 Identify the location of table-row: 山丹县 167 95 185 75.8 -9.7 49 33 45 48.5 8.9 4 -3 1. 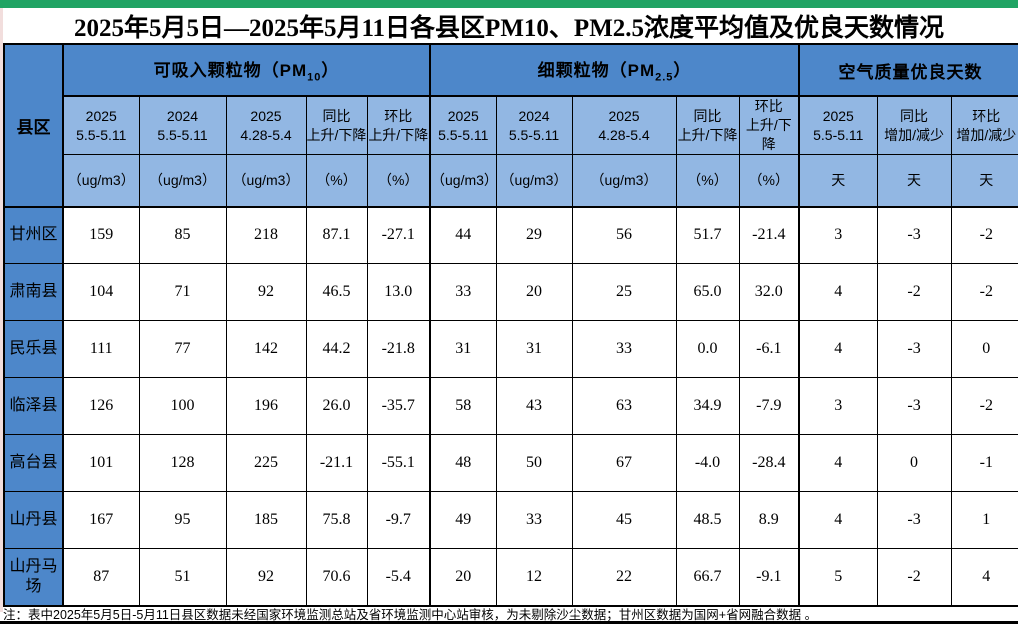
(510, 520).